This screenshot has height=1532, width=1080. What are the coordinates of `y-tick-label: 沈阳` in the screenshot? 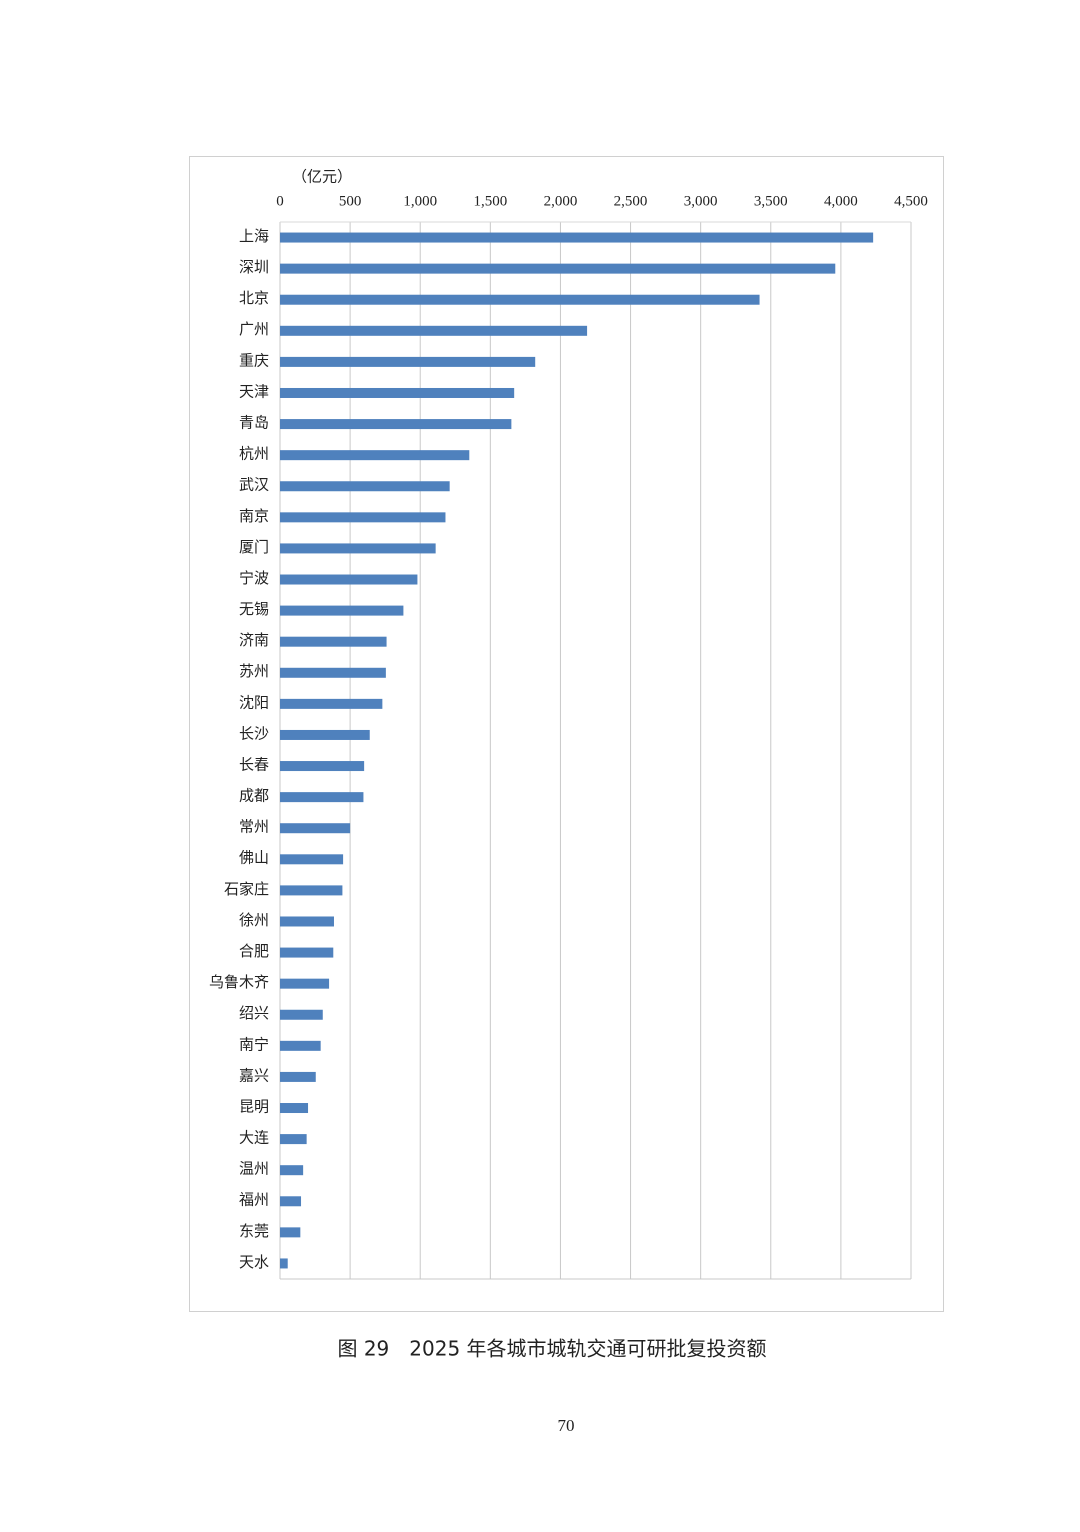 It's located at (254, 702).